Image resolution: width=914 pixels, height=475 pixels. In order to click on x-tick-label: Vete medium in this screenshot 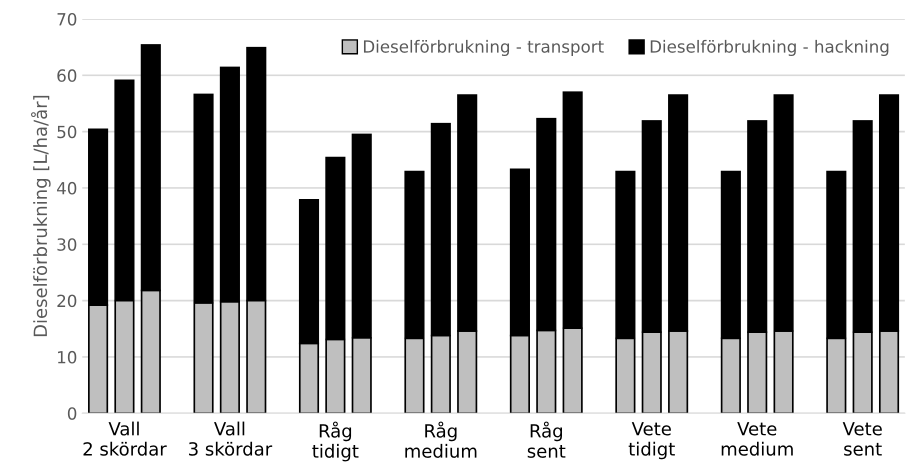, I will do `click(757, 439)`.